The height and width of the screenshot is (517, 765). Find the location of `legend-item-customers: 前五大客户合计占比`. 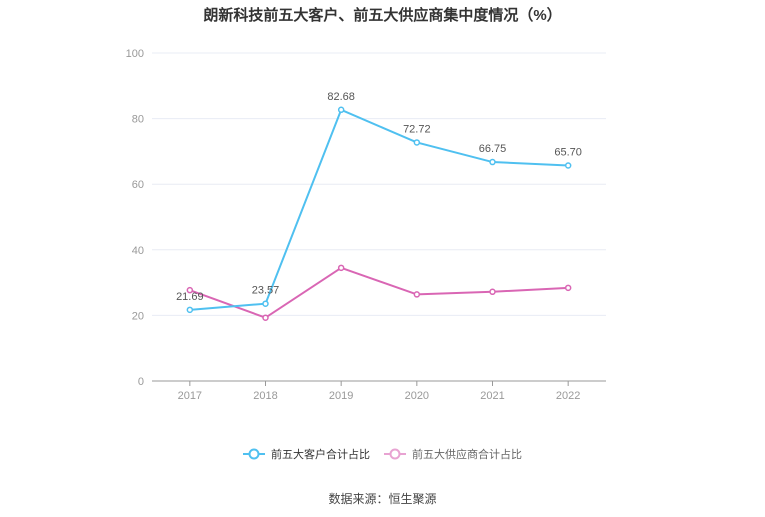

legend-item-customers: 前五大客户合计占比 is located at coordinates (306, 454).